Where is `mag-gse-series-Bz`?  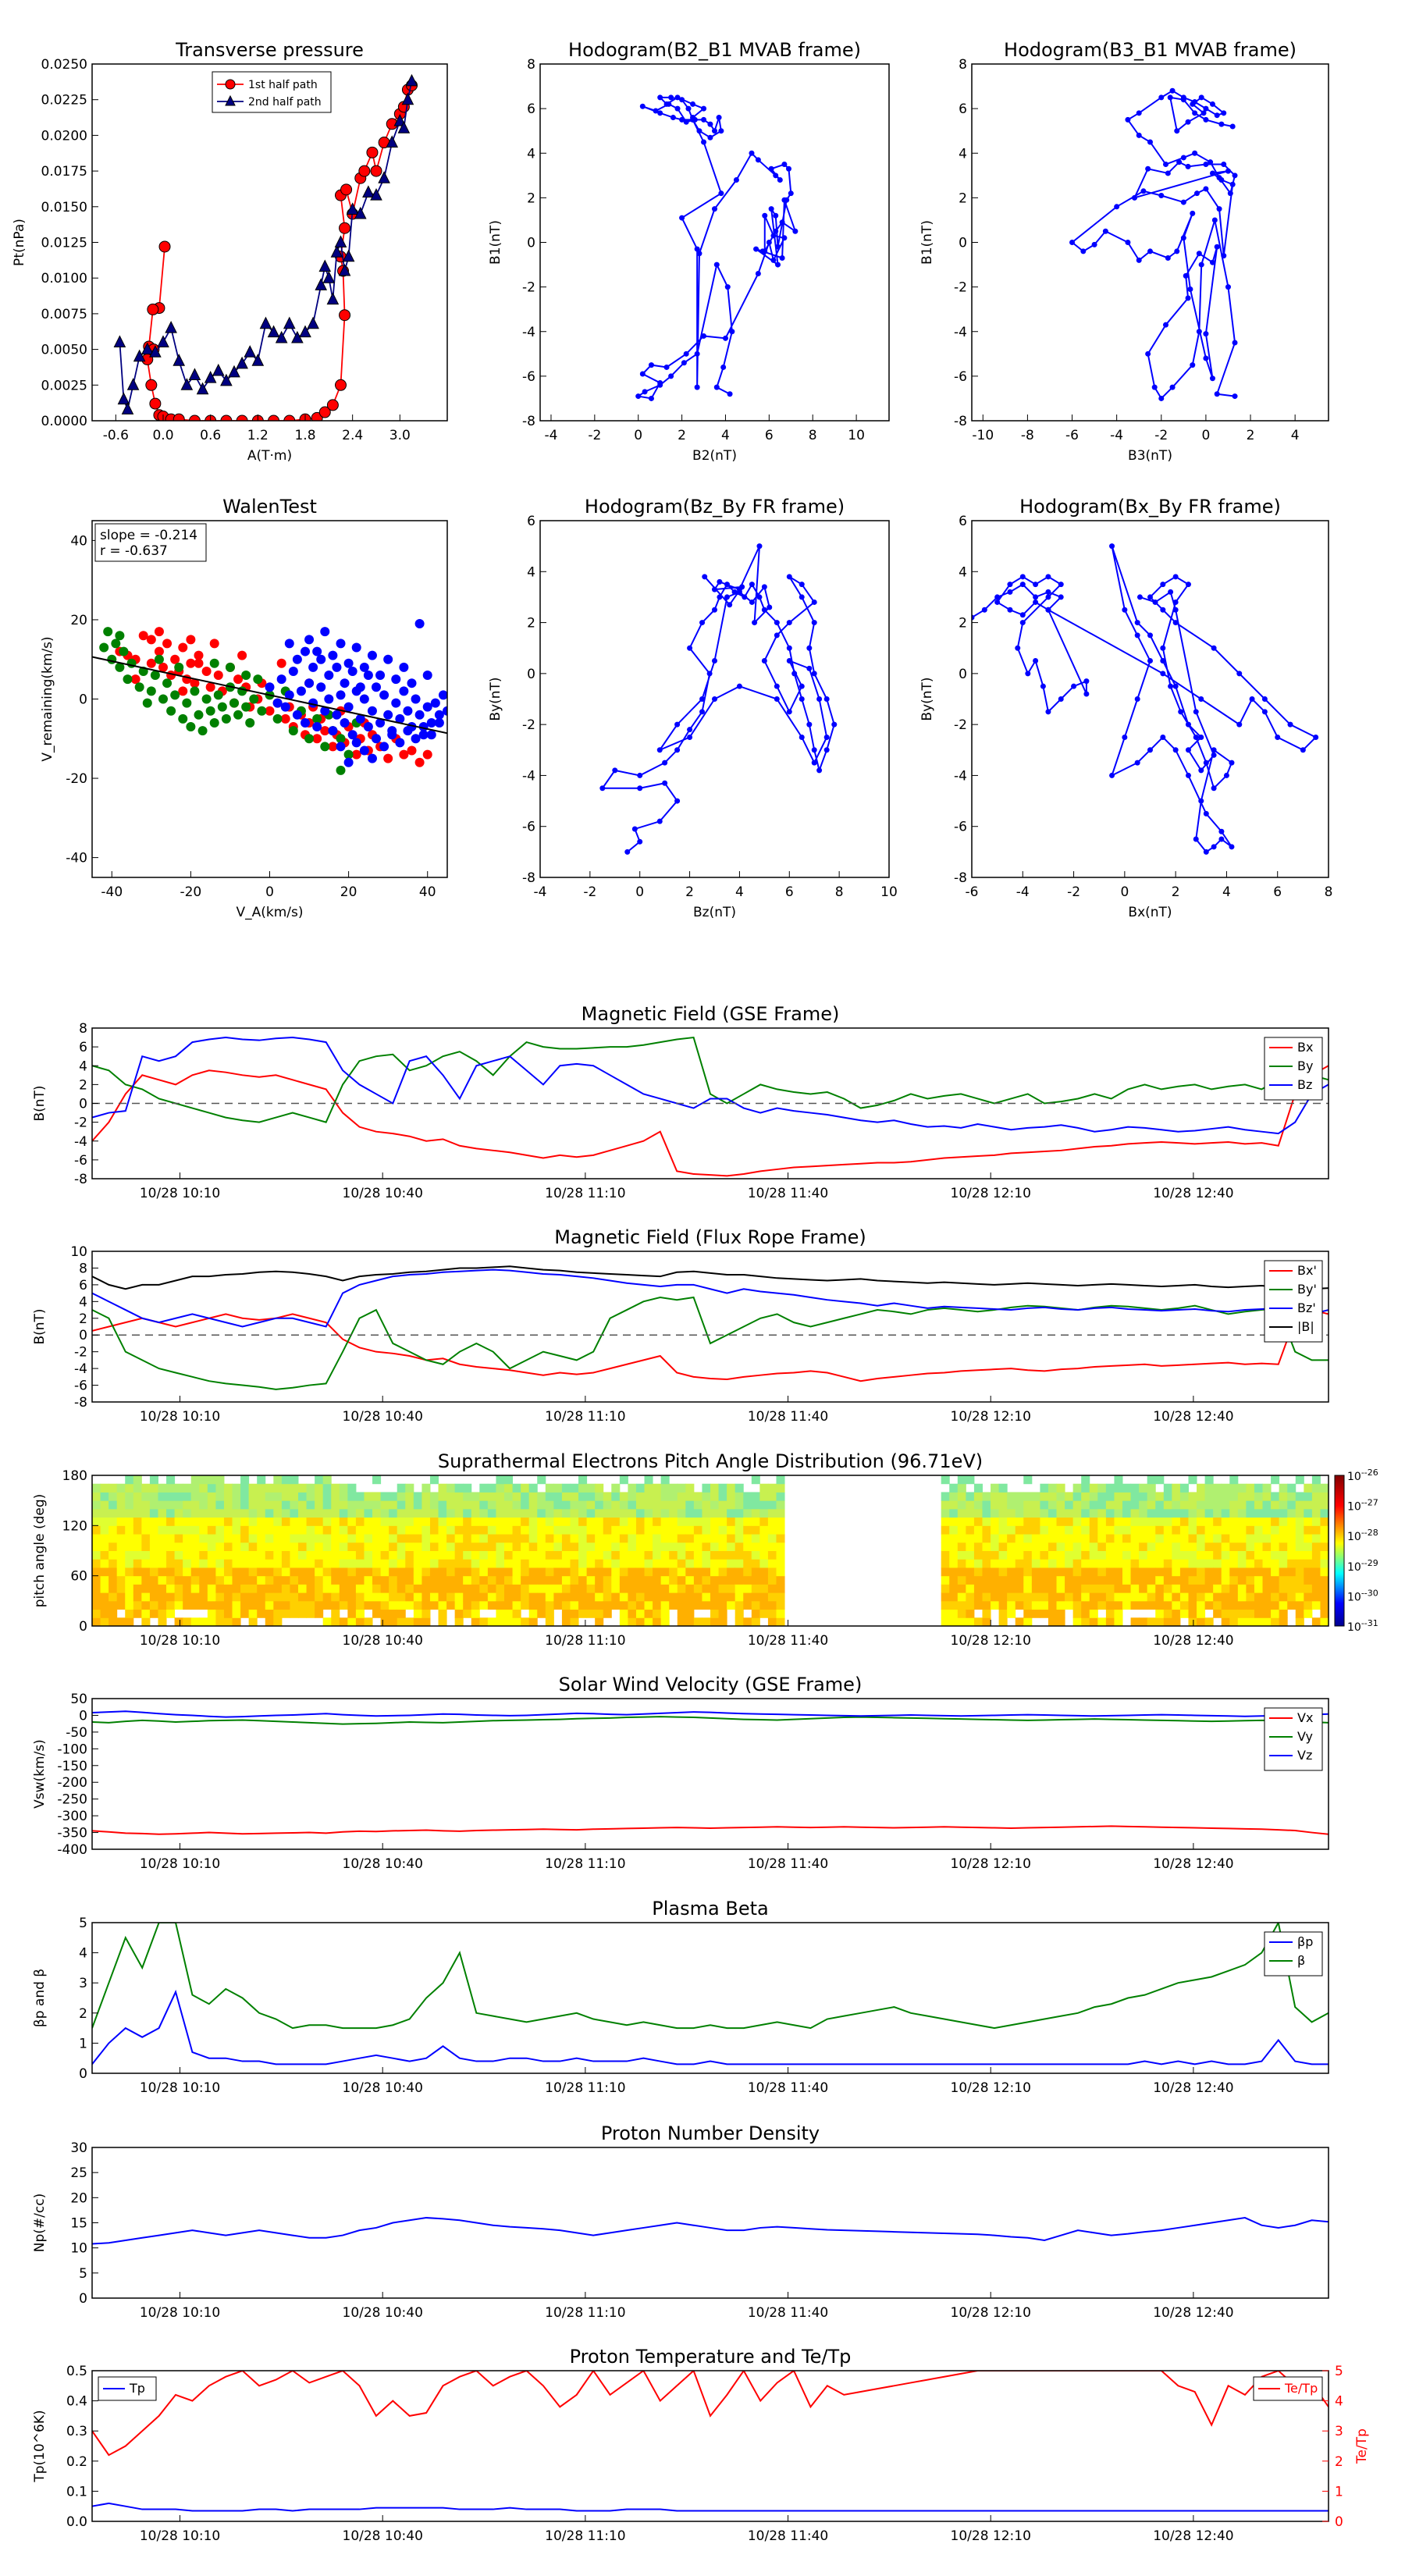
mag-gse-series-Bz is located at coordinates (711, 1086).